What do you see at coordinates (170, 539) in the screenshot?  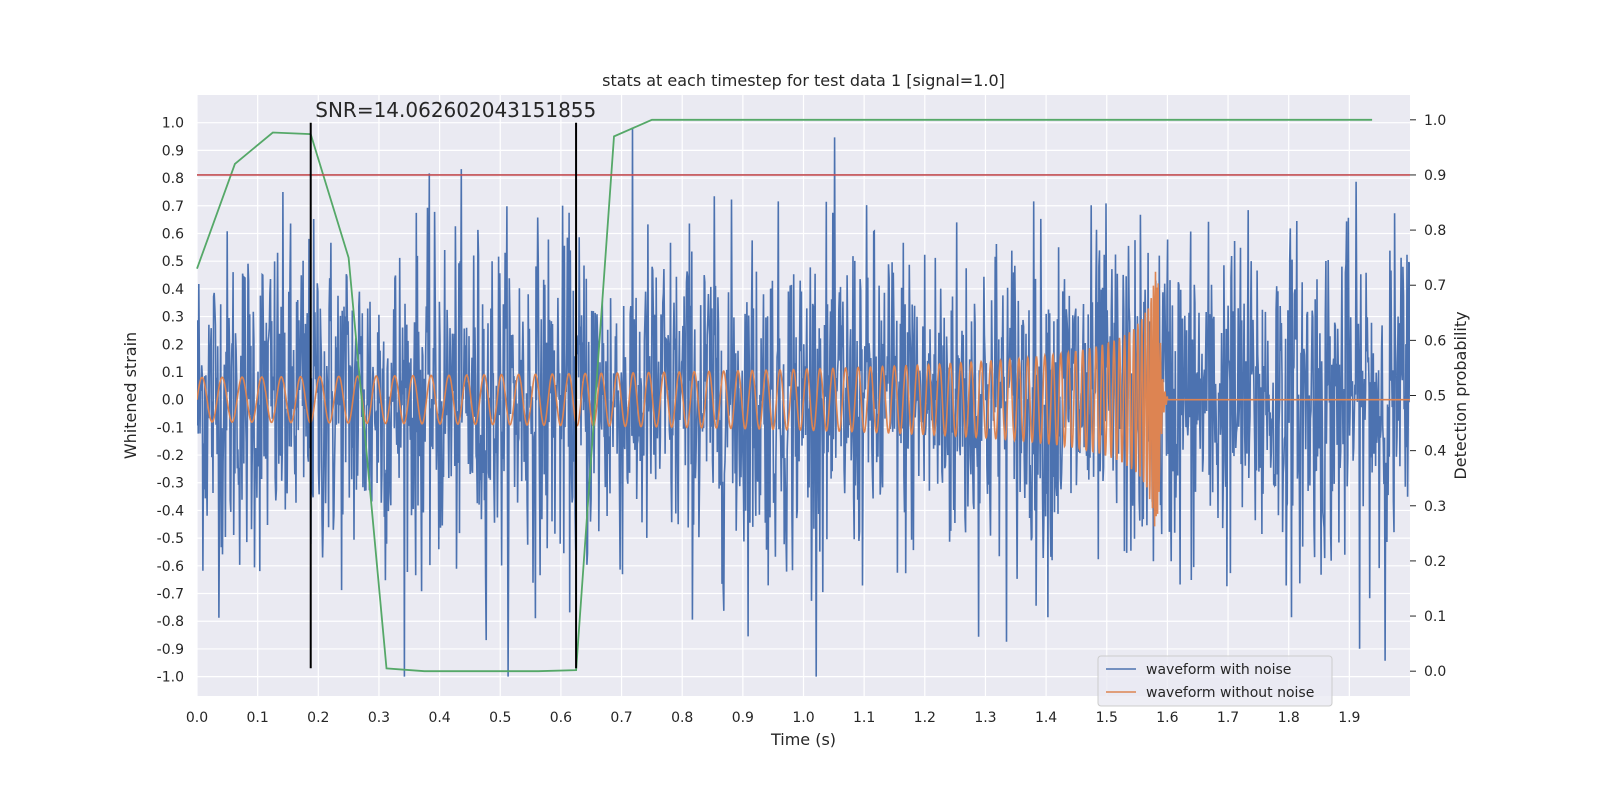 I see `y-left-tick-label: -0.5` at bounding box center [170, 539].